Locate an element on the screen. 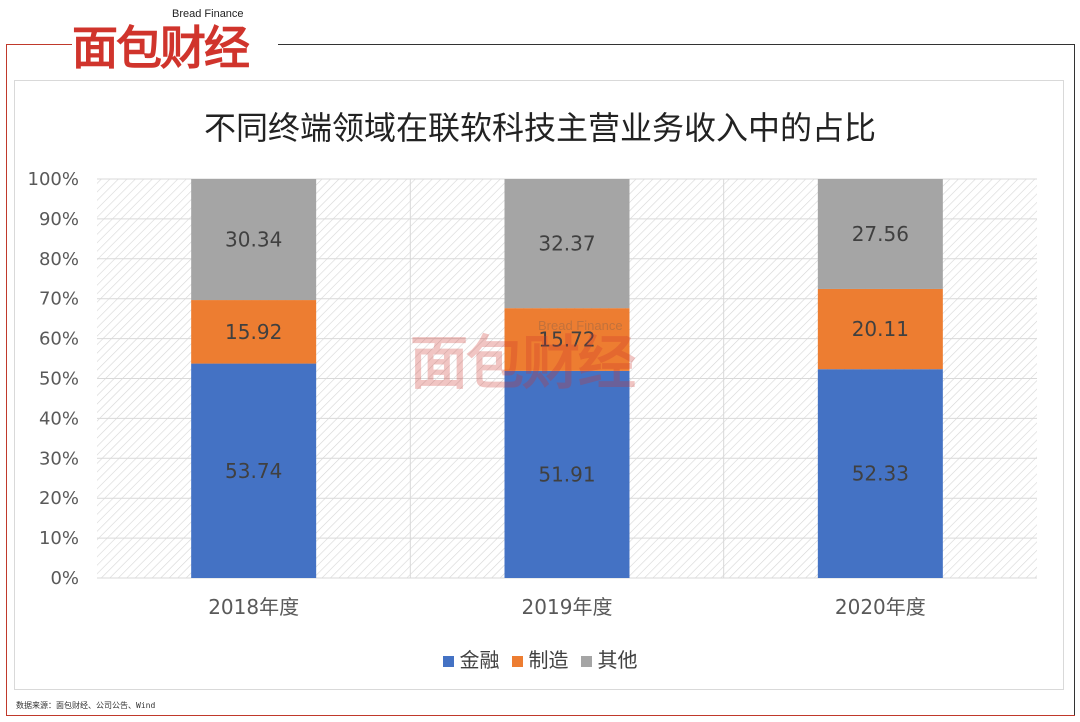 The image size is (1080, 722). y-tick-label: 60% is located at coordinates (59, 339).